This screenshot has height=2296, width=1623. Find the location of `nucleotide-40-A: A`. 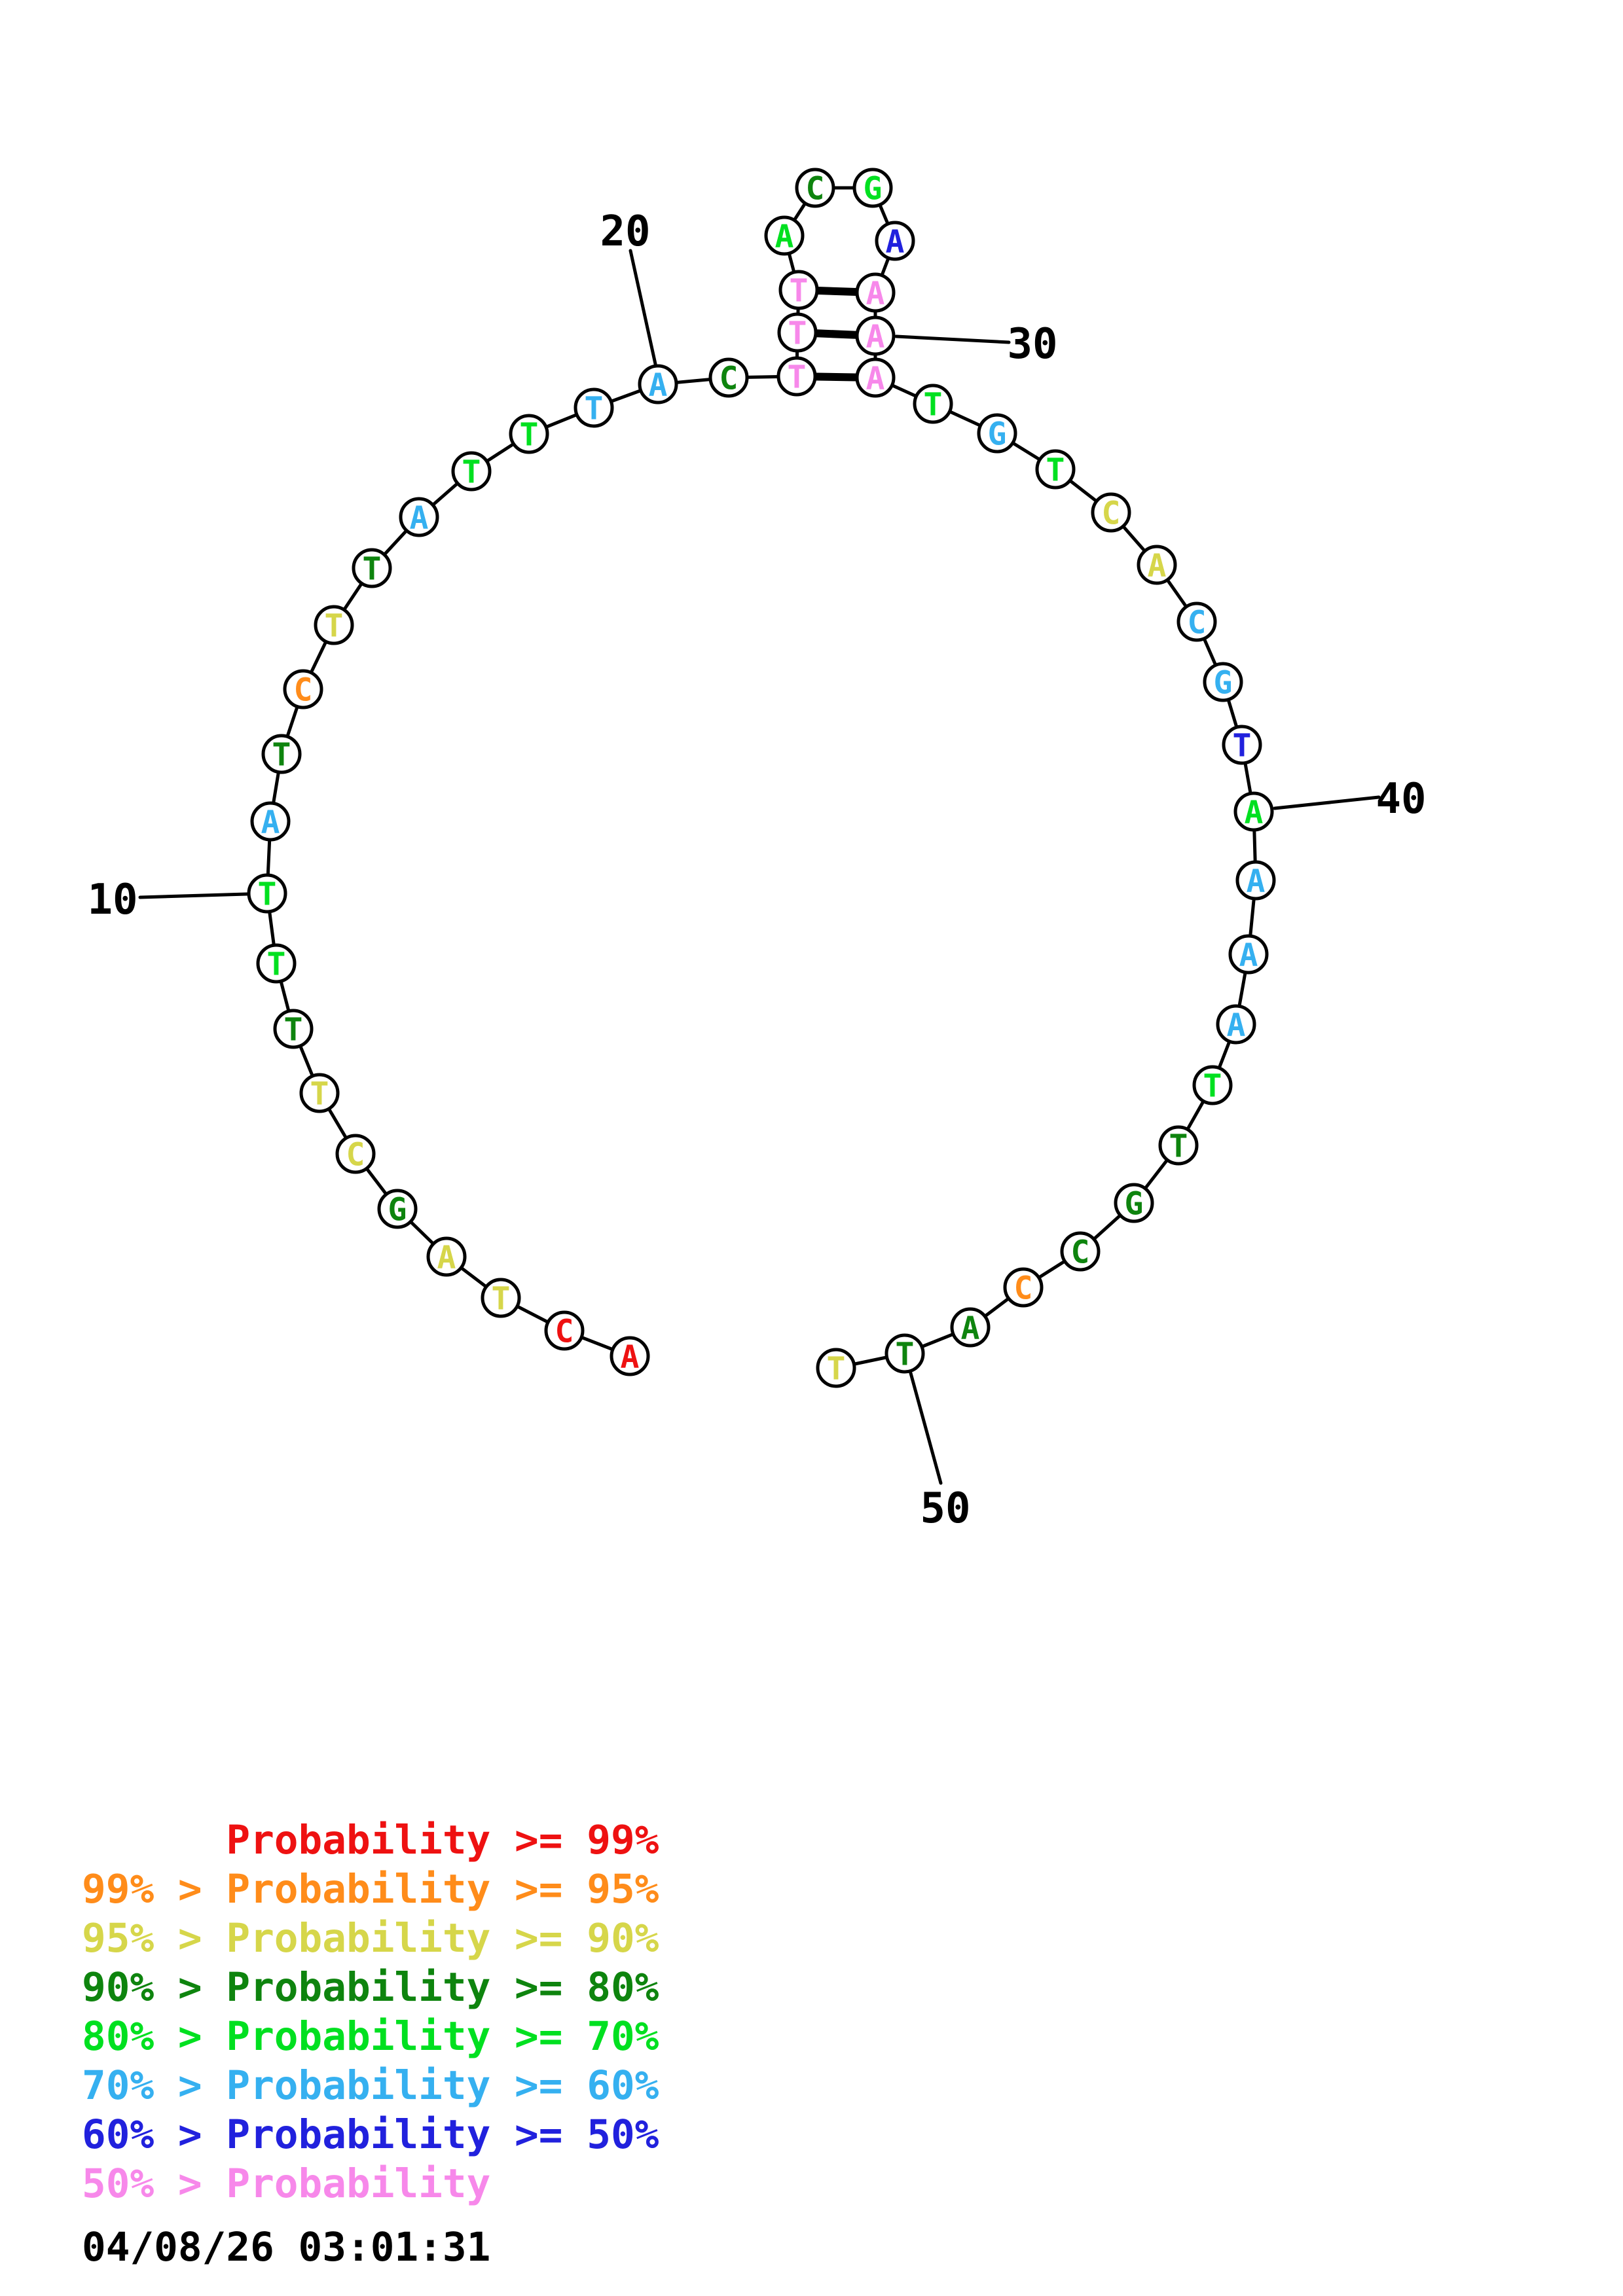

nucleotide-40-A: A is located at coordinates (1253, 811).